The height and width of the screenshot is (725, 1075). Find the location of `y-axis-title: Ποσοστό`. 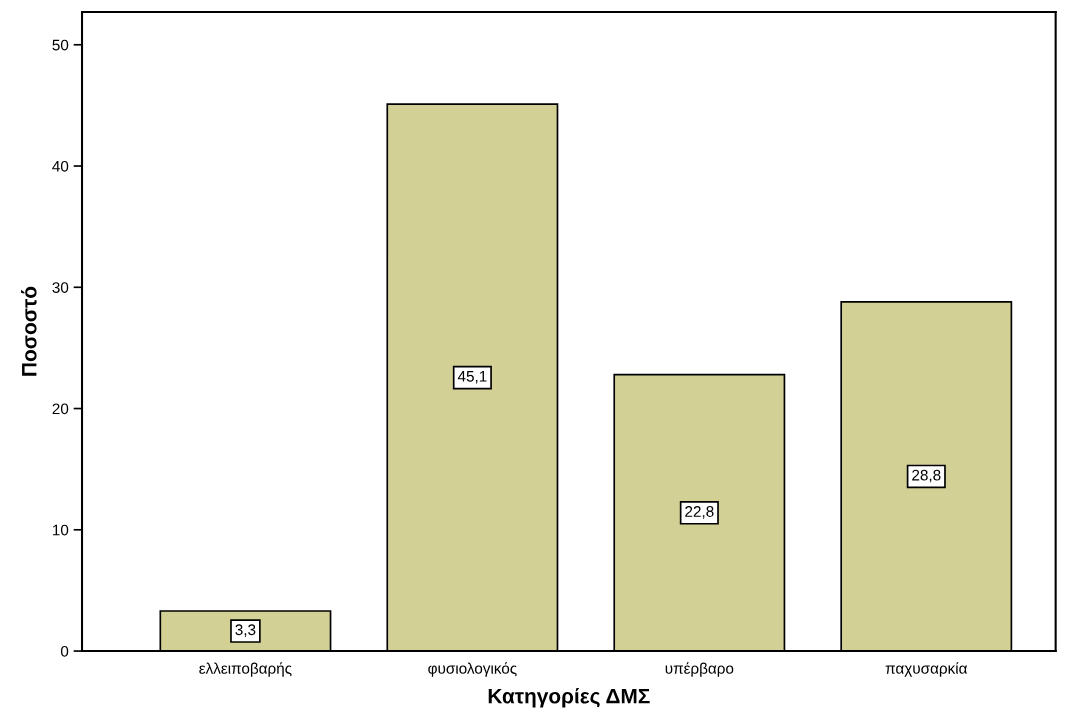

y-axis-title: Ποσοστό is located at coordinates (29, 331).